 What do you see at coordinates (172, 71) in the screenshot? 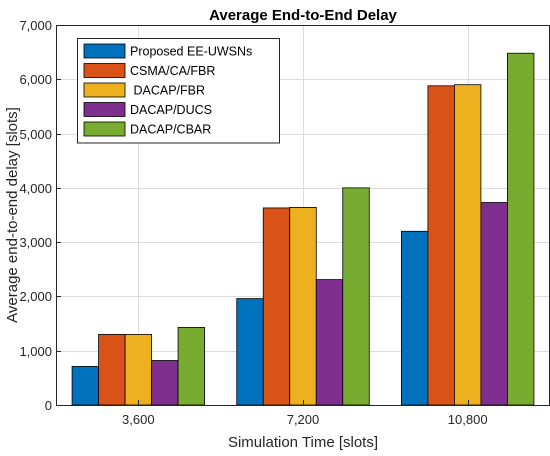
I see `legend-label: CSMA/CA/FBR` at bounding box center [172, 71].